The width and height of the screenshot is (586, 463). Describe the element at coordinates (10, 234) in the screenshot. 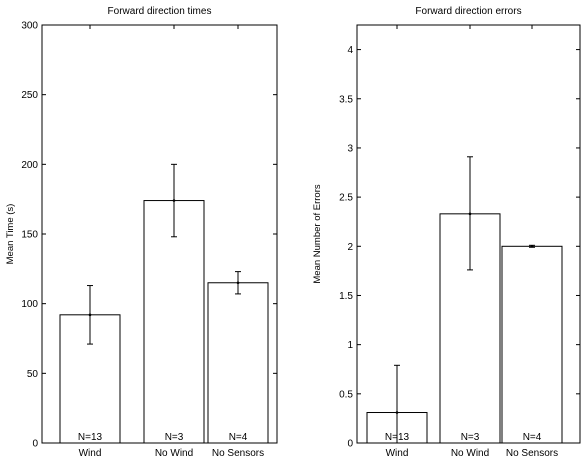

I see `y-axis-label: Mean Time (s)` at that location.